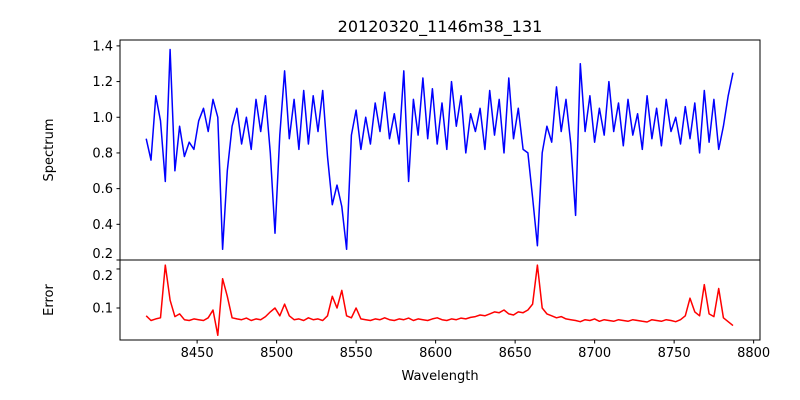 The image size is (800, 400). I want to click on x-tick-label: 8600, so click(435, 353).